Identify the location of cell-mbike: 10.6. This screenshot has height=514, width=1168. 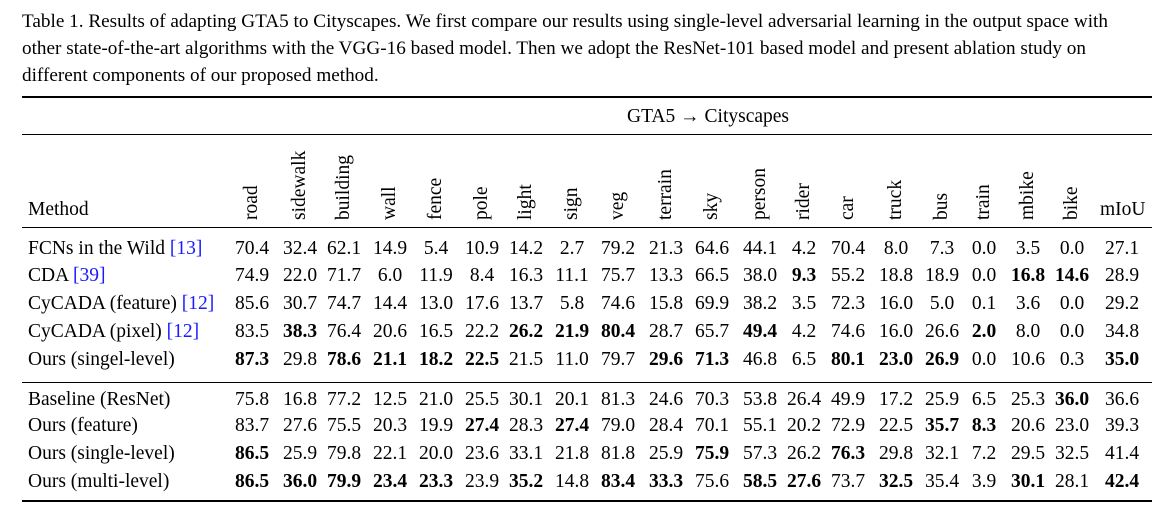
(1028, 359).